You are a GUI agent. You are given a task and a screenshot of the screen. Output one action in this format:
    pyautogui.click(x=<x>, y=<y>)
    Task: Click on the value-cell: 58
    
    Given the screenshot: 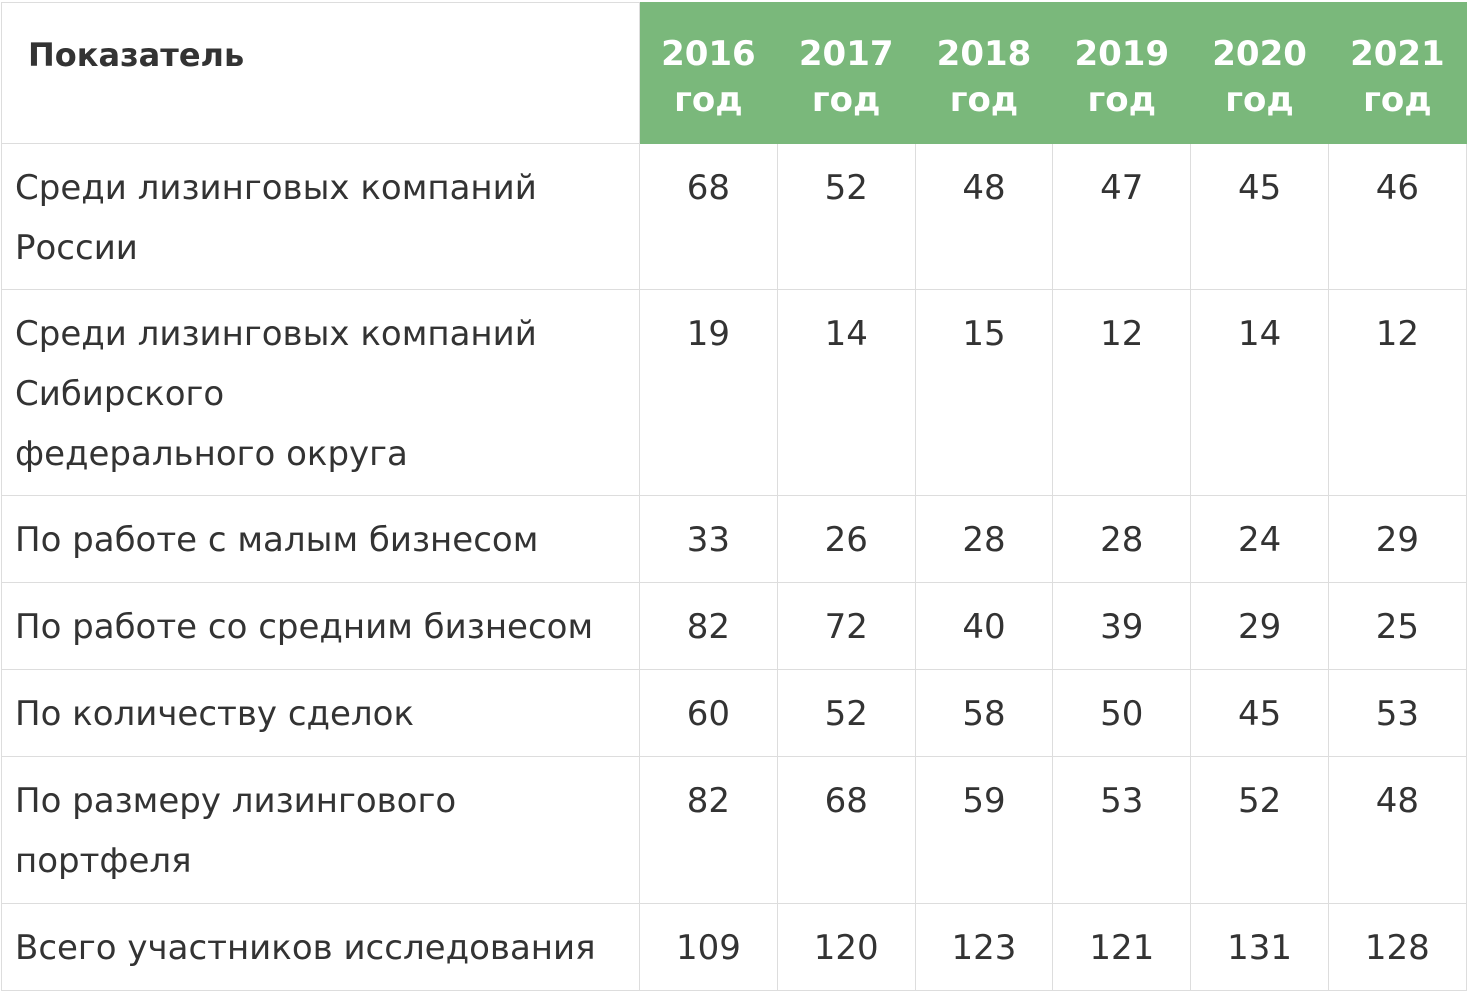 What is the action you would take?
    pyautogui.click(x=984, y=713)
    